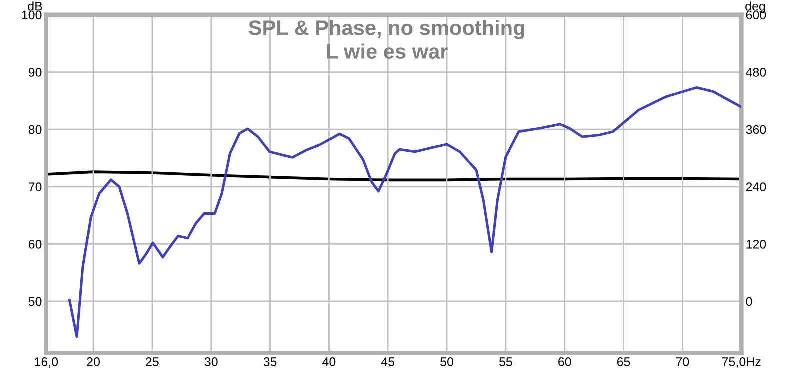  What do you see at coordinates (35, 244) in the screenshot?
I see `y-tick-label: 60` at bounding box center [35, 244].